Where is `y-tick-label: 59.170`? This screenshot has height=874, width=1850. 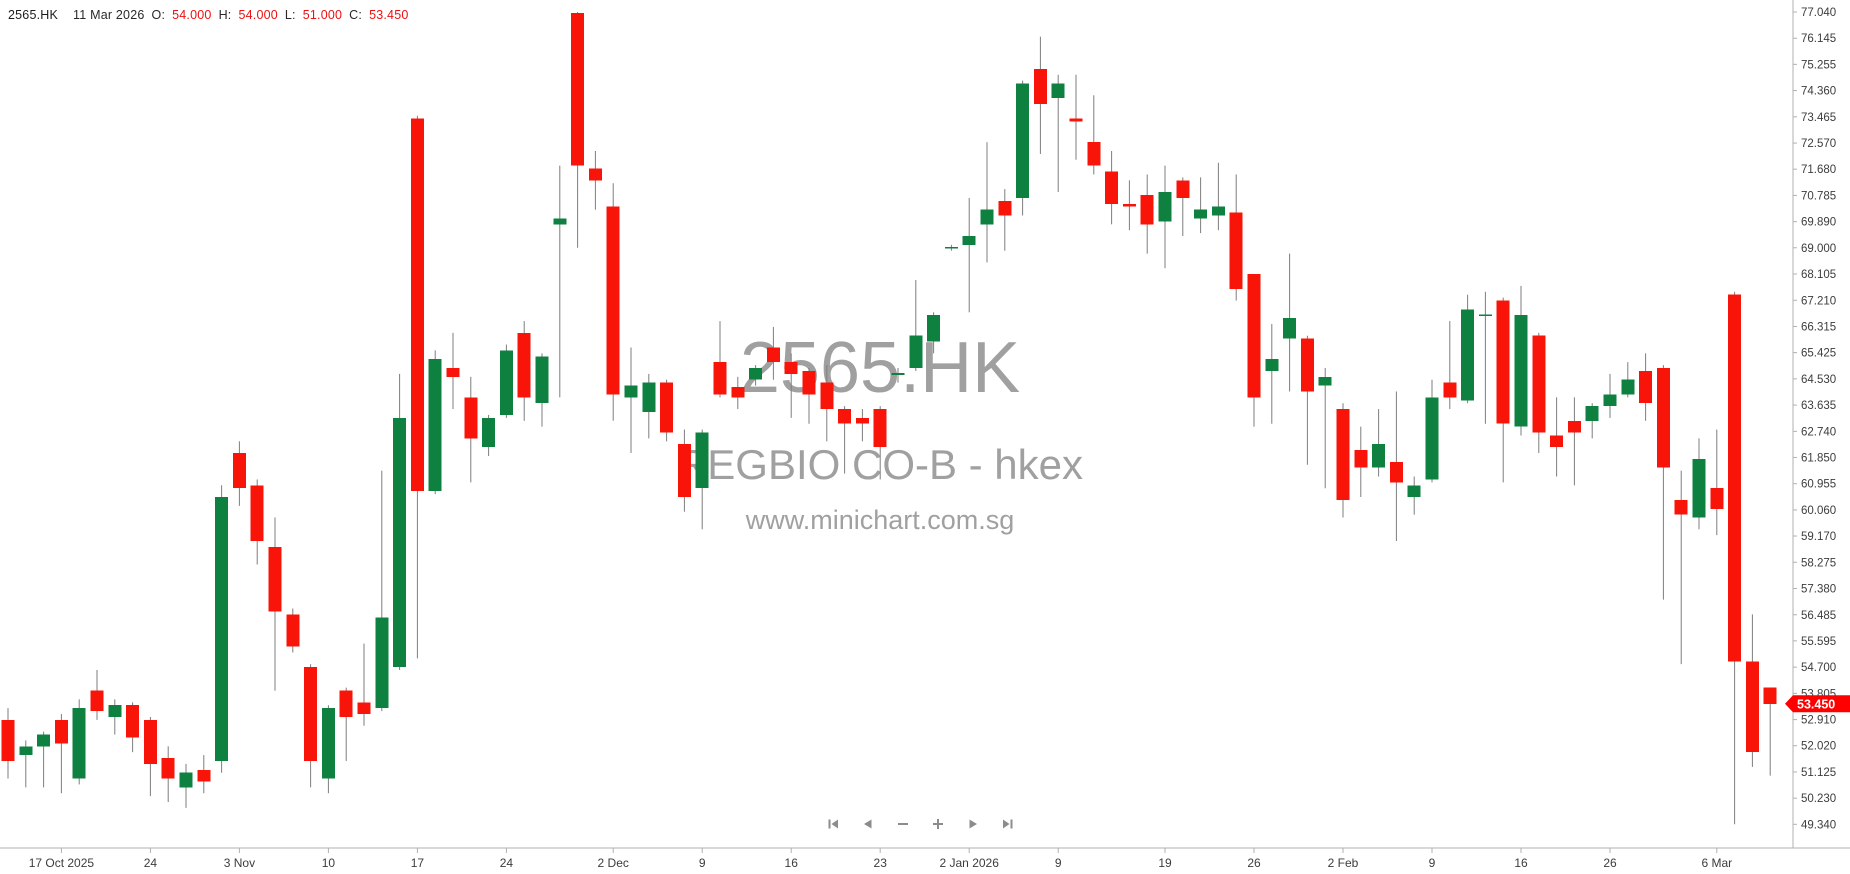 y-tick-label: 59.170 is located at coordinates (1818, 537).